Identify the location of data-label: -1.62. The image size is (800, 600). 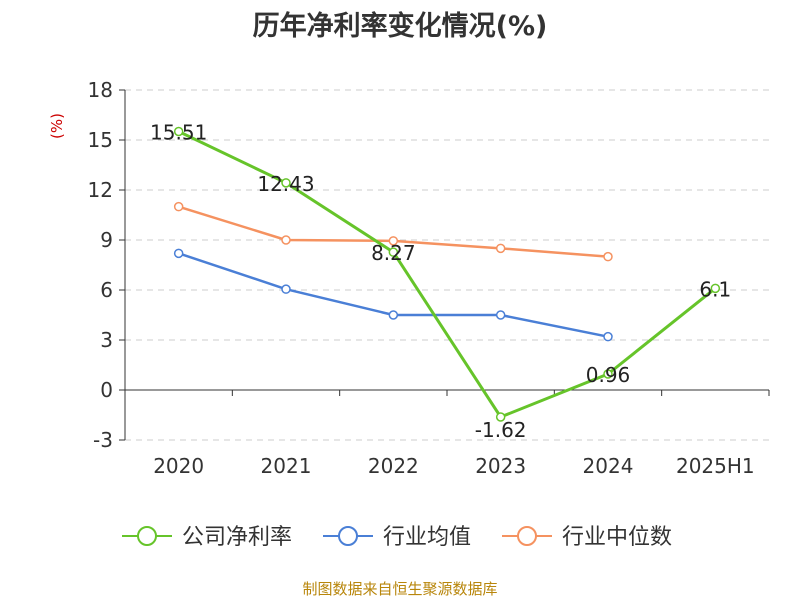
(501, 430).